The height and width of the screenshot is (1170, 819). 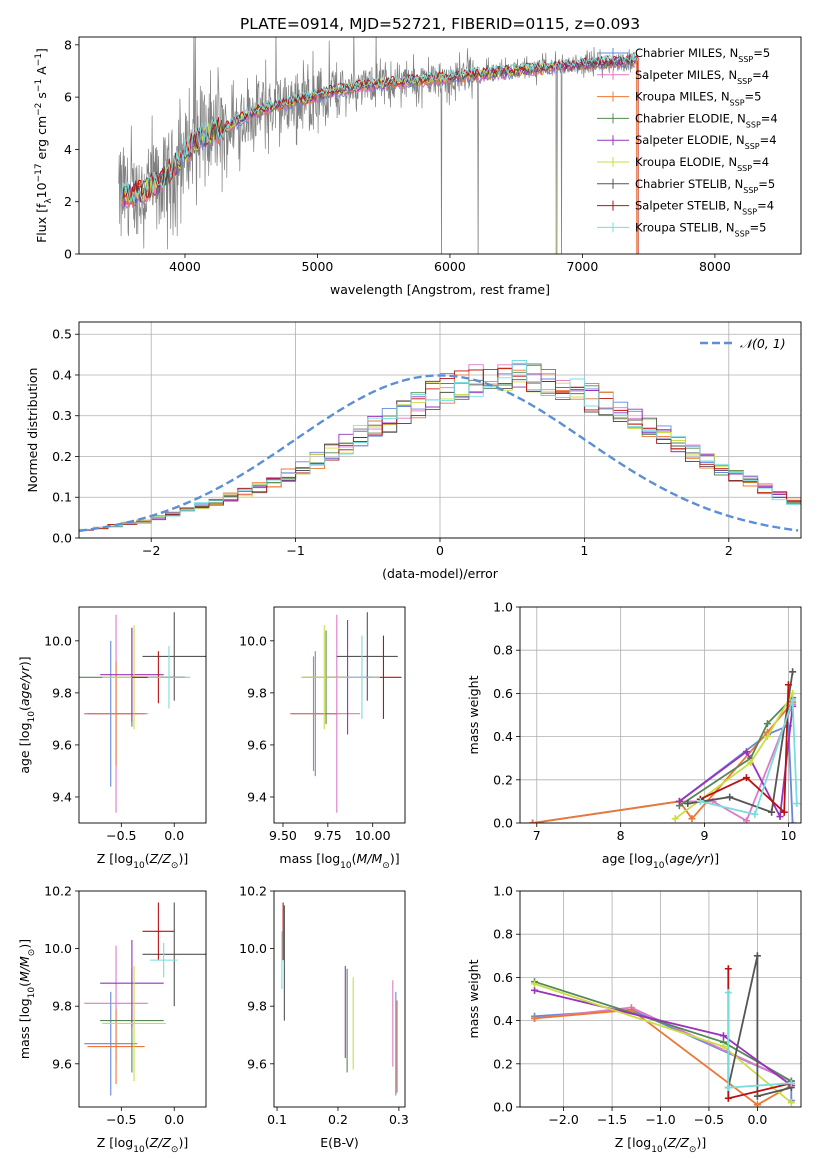 I want to click on legend-label: 𝒩(0, 1), so click(x=763, y=343).